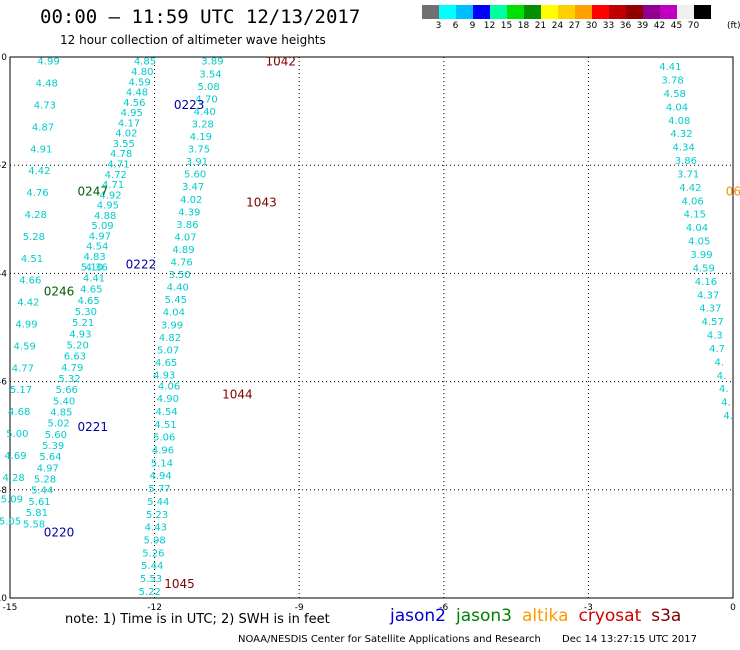 The height and width of the screenshot is (650, 740). Describe the element at coordinates (142, 72) in the screenshot. I see `wave-height-value: 4.80` at that location.